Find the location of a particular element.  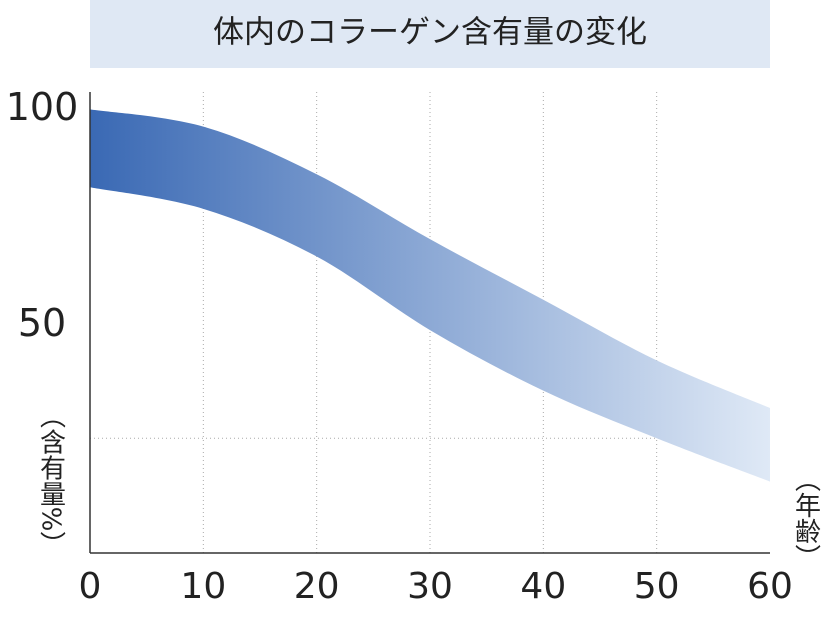

x-tick-label: 50 is located at coordinates (657, 586).